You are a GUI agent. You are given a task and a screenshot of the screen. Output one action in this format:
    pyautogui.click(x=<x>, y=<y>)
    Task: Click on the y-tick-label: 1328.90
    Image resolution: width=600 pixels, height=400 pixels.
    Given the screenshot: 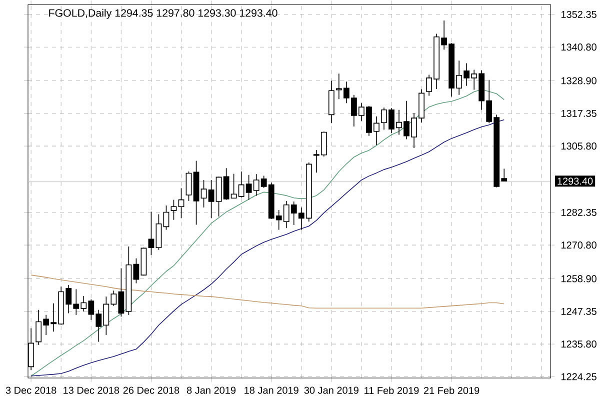 What is the action you would take?
    pyautogui.click(x=578, y=80)
    